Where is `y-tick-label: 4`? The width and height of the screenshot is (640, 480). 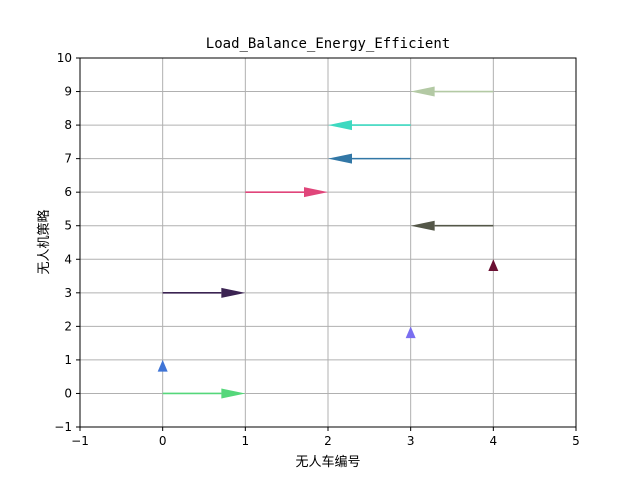 y-tick-label: 4 is located at coordinates (68, 259).